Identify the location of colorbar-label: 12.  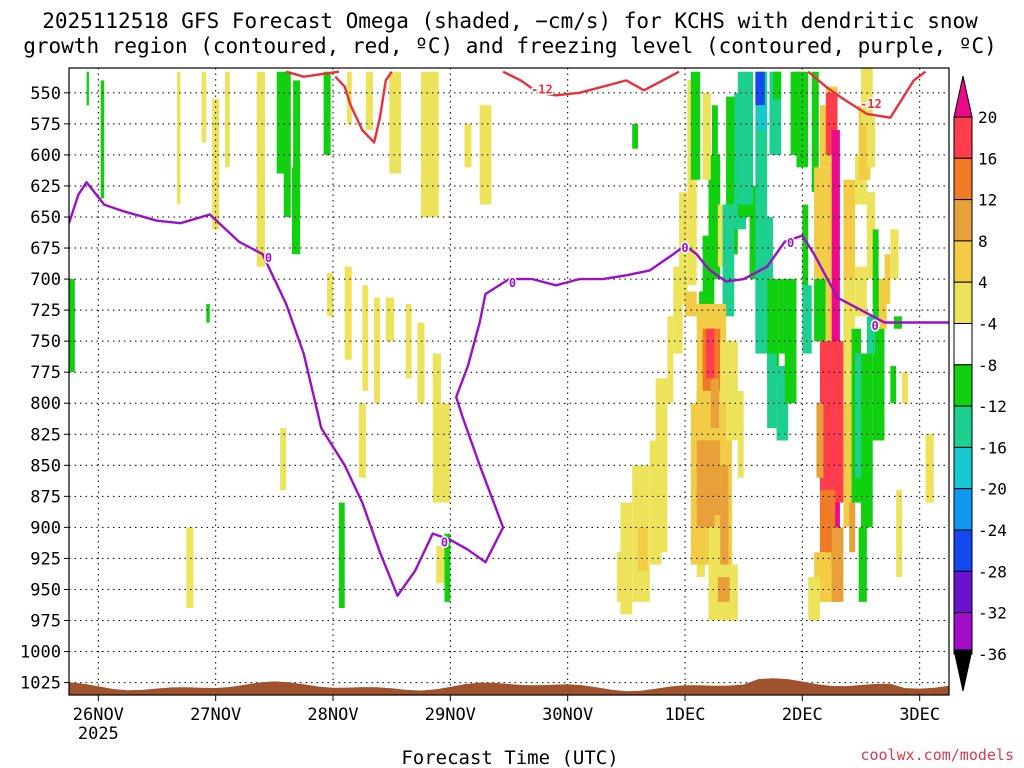
(987, 200).